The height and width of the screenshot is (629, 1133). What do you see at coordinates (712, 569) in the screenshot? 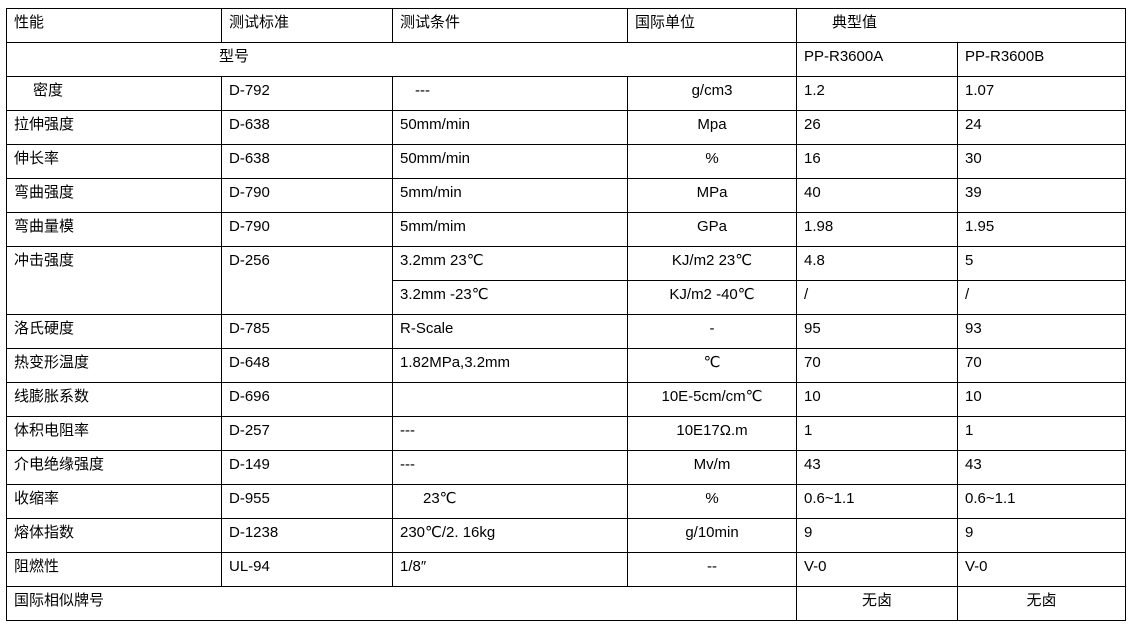
I see `table-cell: --` at bounding box center [712, 569].